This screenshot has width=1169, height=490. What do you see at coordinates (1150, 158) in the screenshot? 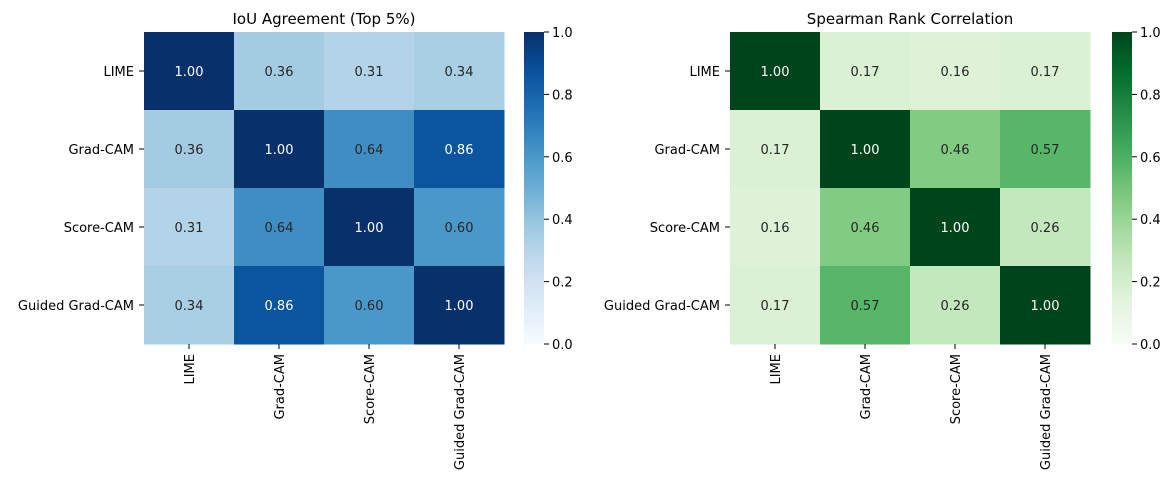
I see `spearman-colorbar-tick-label: 0.6` at bounding box center [1150, 158].